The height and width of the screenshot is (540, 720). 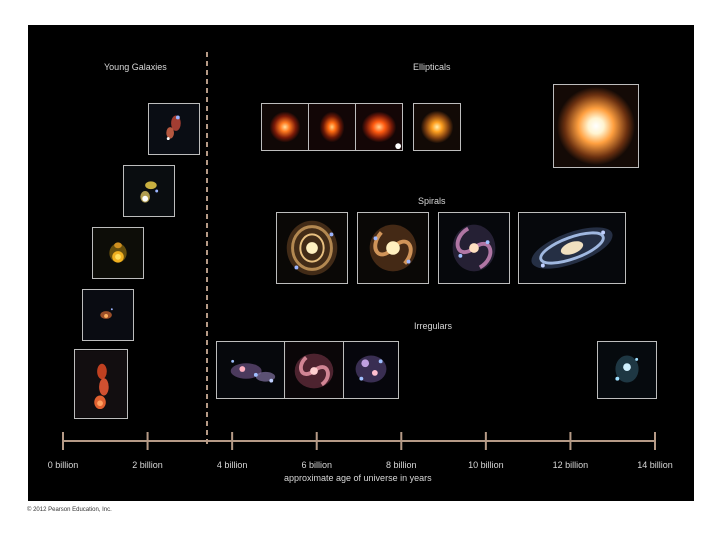 What do you see at coordinates (570, 465) in the screenshot?
I see `tick-label: 12 billion` at bounding box center [570, 465].